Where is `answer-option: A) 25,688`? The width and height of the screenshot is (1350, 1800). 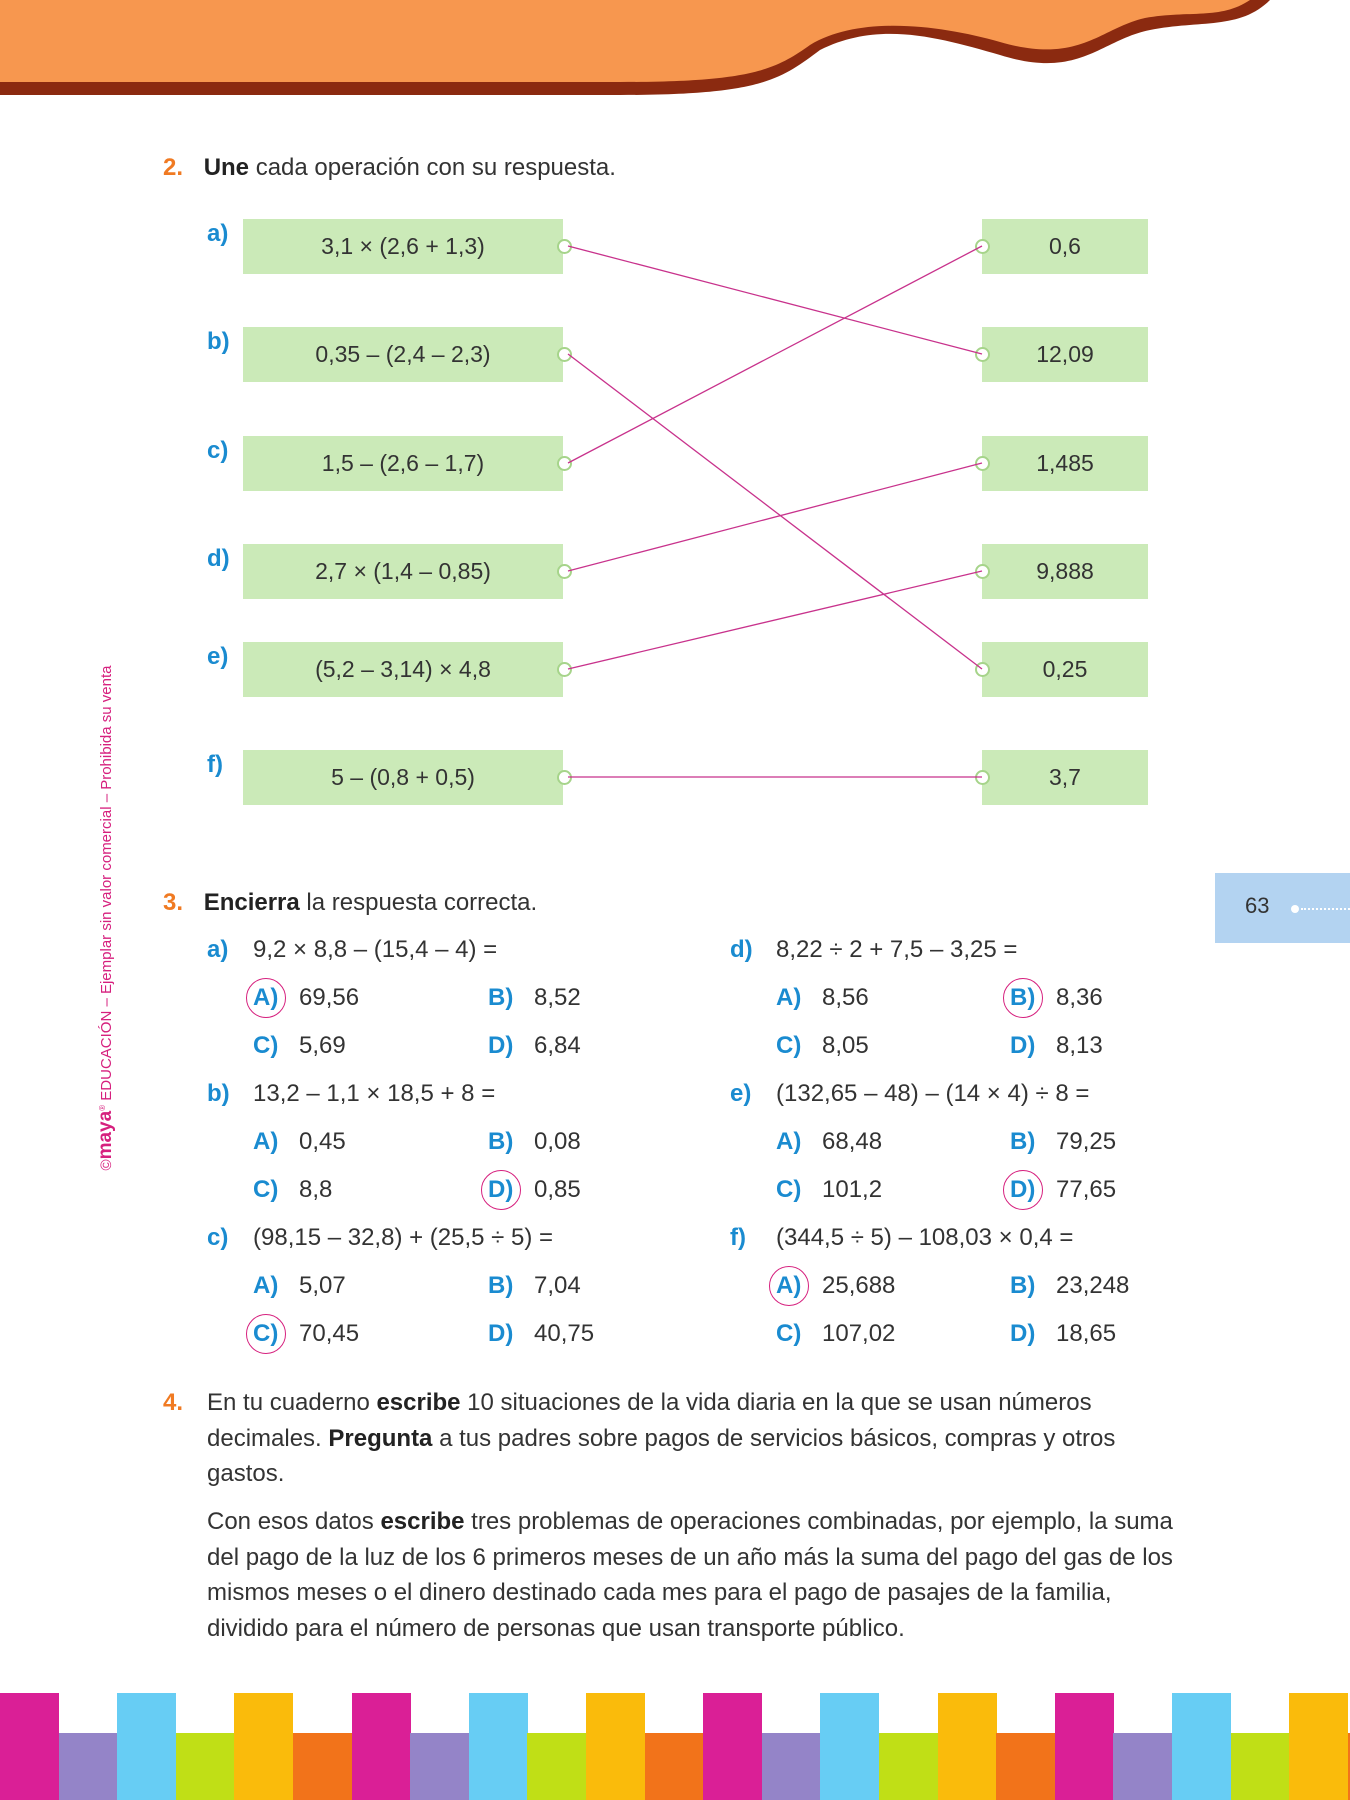
answer-option: A) 25,688 is located at coordinates (832, 1286).